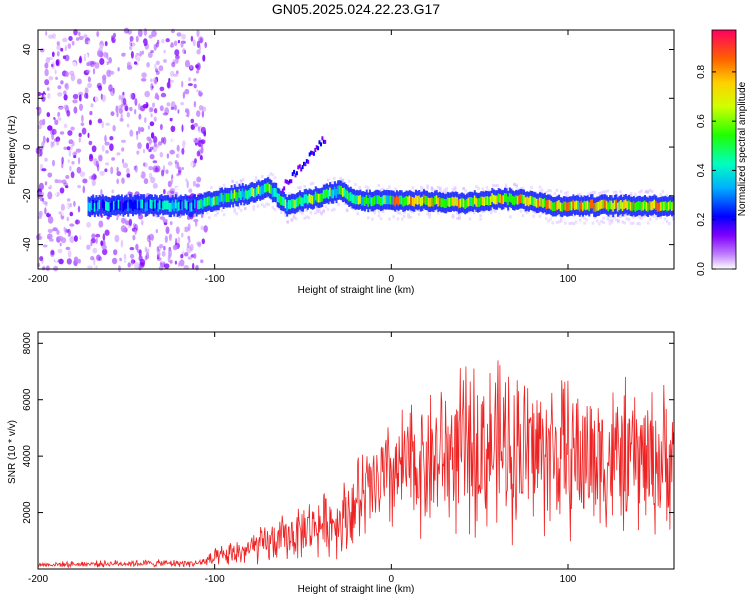 This screenshot has width=750, height=605. I want to click on y-tick-label: 4000, so click(27, 456).